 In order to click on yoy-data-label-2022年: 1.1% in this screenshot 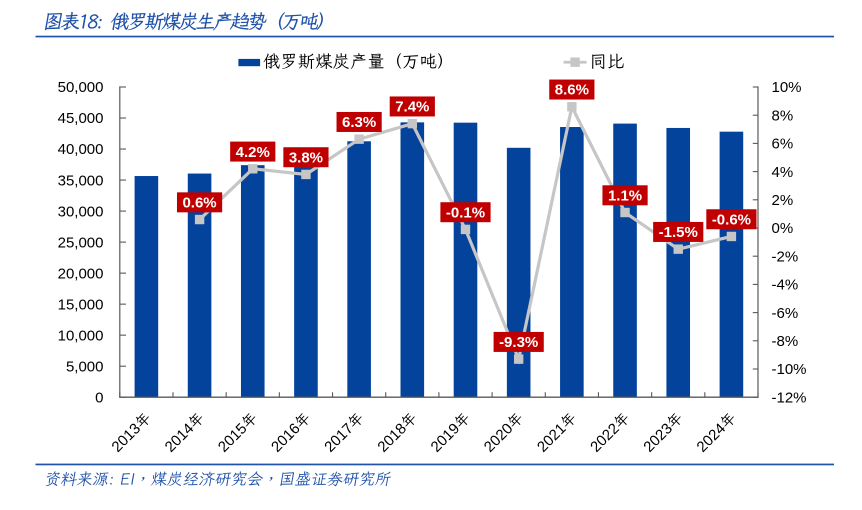, I will do `click(625, 195)`.